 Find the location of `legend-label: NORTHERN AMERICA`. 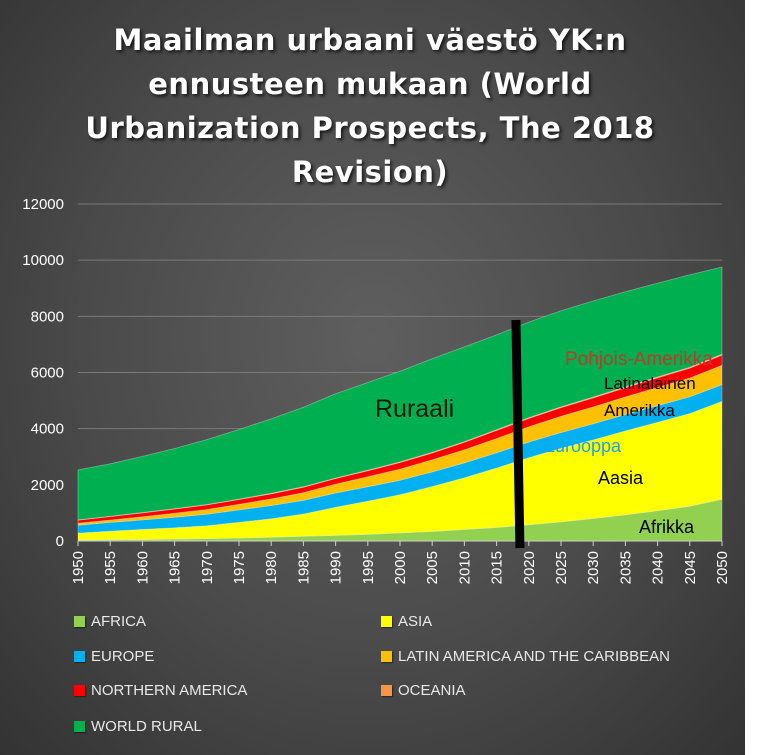

legend-label: NORTHERN AMERICA is located at coordinates (169, 690).